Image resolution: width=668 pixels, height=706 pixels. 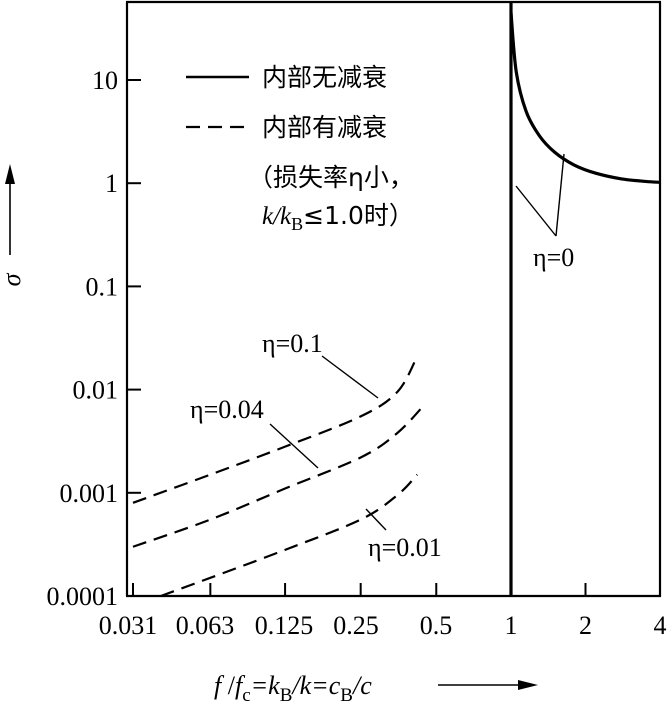 What do you see at coordinates (89, 493) in the screenshot?
I see `y-tick-label: 0.001` at bounding box center [89, 493].